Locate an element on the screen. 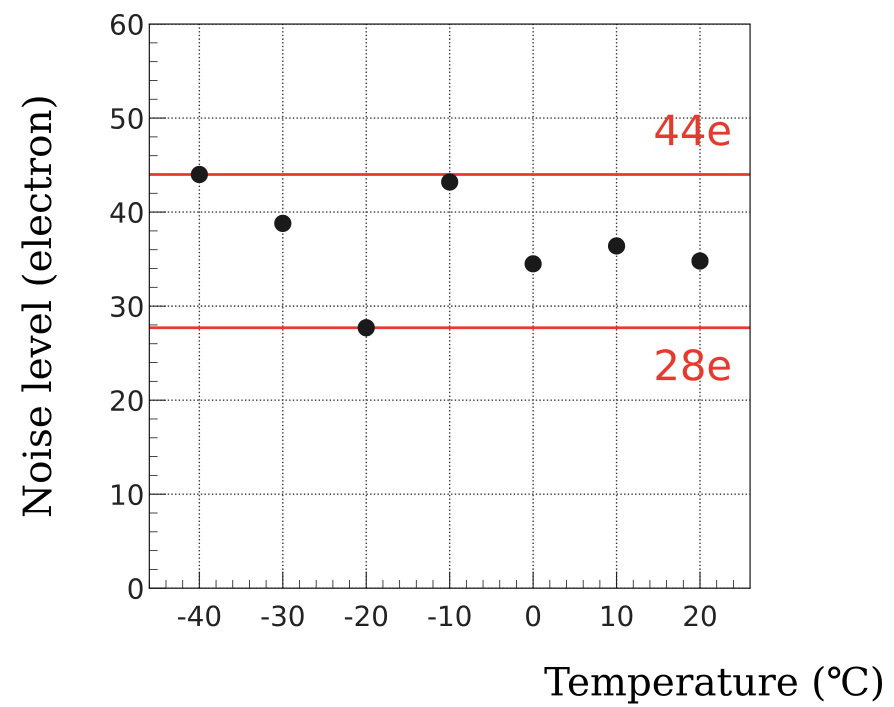 The height and width of the screenshot is (707, 894). x-axis-title: Temperature (℃) is located at coordinates (713, 685).